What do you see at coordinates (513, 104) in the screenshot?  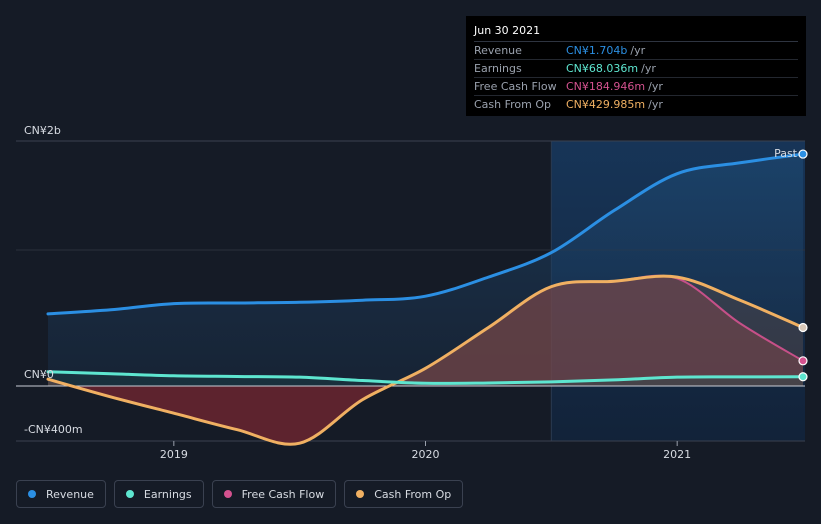 I see `tooltip-label: Cash From Op` at bounding box center [513, 104].